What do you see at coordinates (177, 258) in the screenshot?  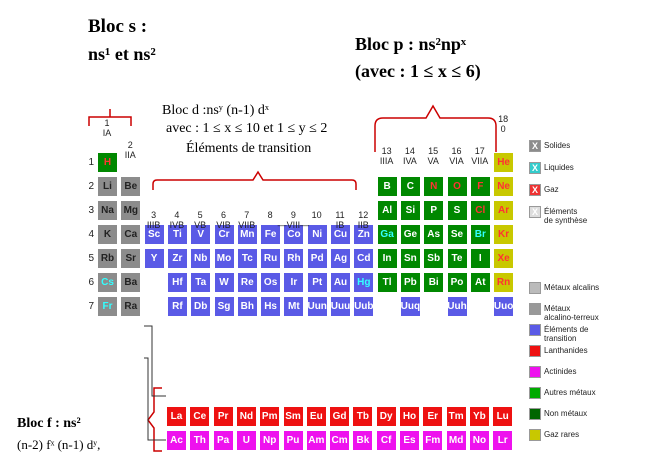 I see `element-zr: Zr` at bounding box center [177, 258].